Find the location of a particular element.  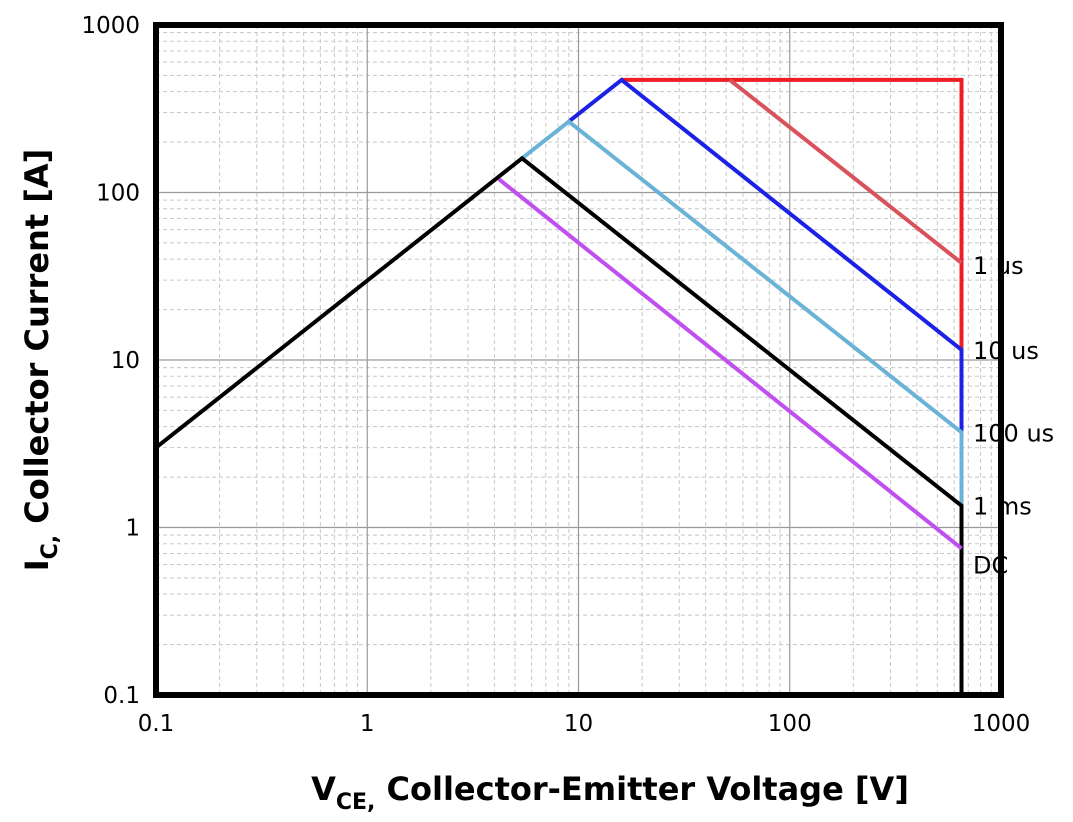

y-tick-label: 1 is located at coordinates (132, 529).